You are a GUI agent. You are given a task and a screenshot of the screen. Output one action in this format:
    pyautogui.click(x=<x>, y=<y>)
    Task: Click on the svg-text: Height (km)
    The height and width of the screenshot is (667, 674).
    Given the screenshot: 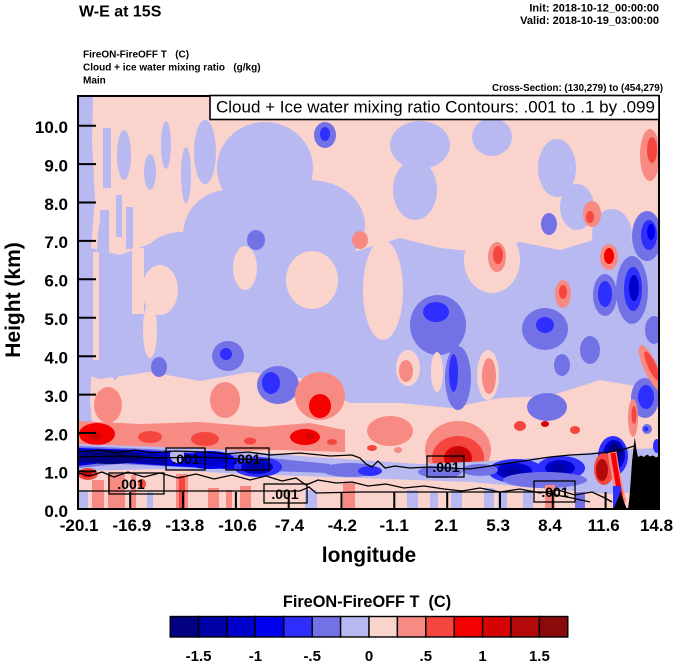 What is the action you would take?
    pyautogui.click(x=13, y=300)
    